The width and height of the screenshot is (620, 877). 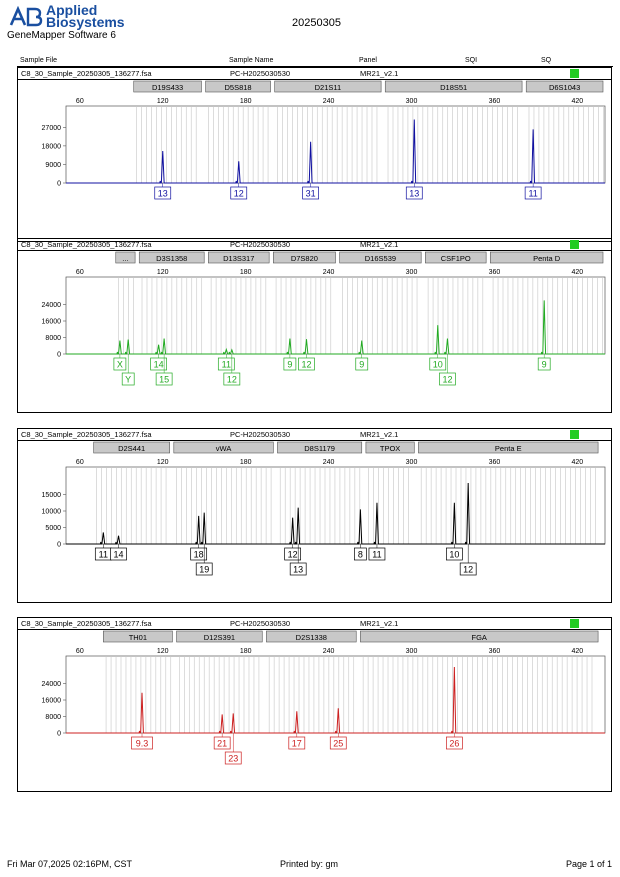 I want to click on y-tick-label: 16000, so click(x=52, y=701).